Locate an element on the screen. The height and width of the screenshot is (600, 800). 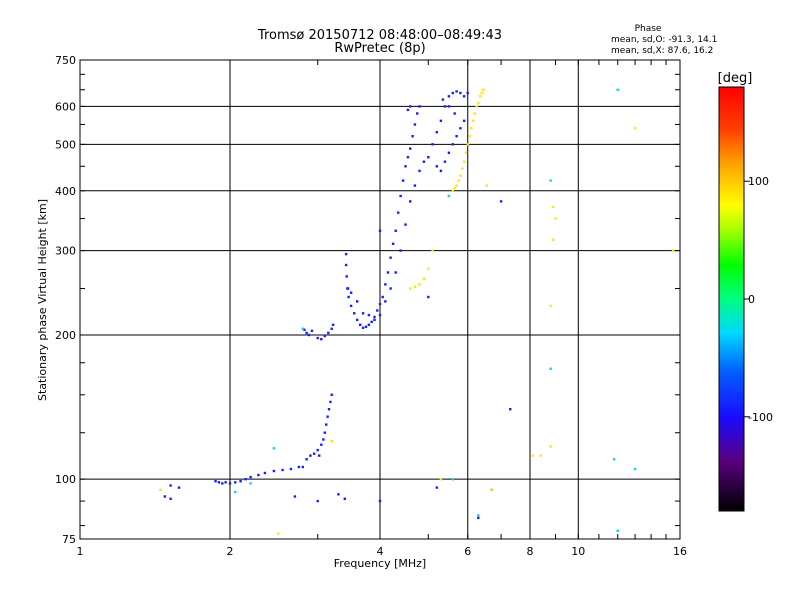
colorbar: [deg] 100 0 -100 is located at coordinates (745, 291).